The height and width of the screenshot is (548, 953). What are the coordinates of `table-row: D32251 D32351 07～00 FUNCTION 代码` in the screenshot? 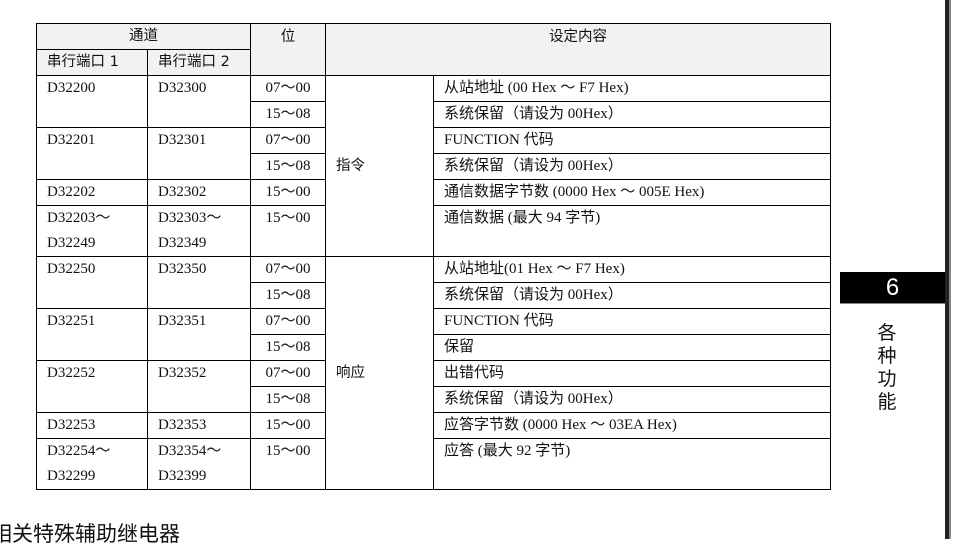 It's located at (433, 334).